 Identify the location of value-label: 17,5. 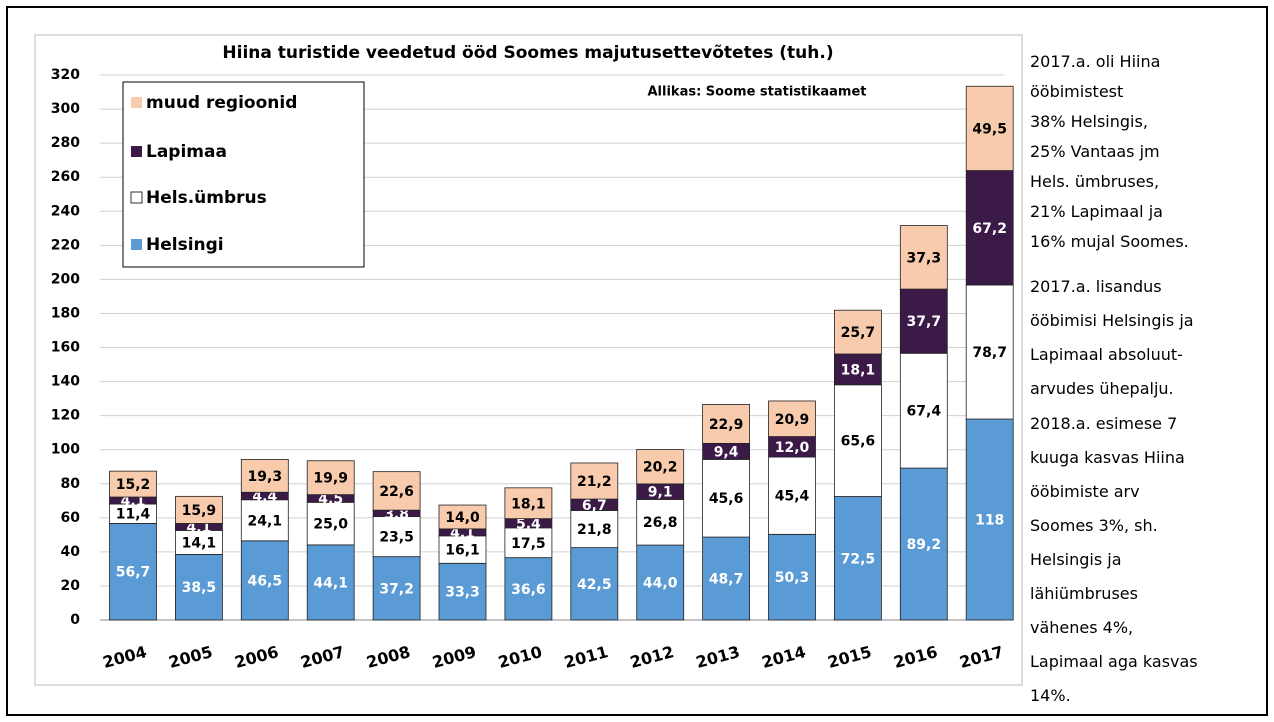
(528, 544).